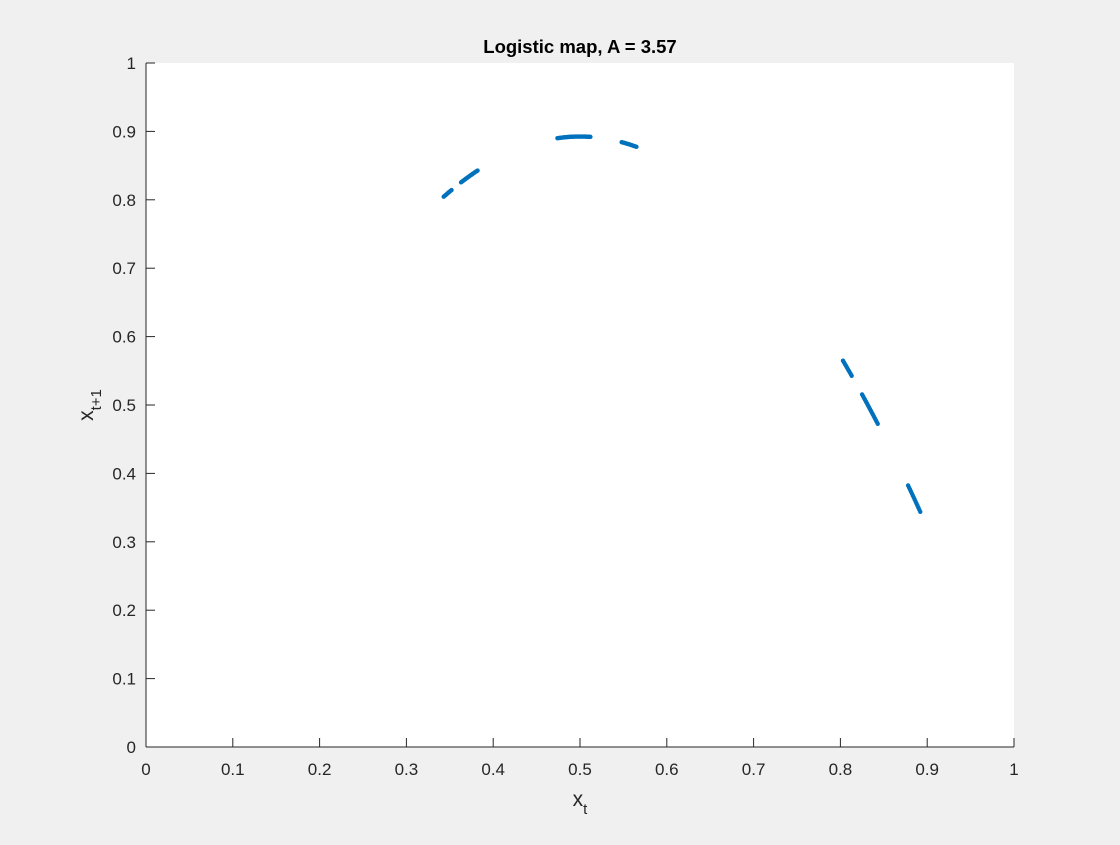 This screenshot has height=845, width=1120. I want to click on x-axis-label-main: x, so click(578, 799).